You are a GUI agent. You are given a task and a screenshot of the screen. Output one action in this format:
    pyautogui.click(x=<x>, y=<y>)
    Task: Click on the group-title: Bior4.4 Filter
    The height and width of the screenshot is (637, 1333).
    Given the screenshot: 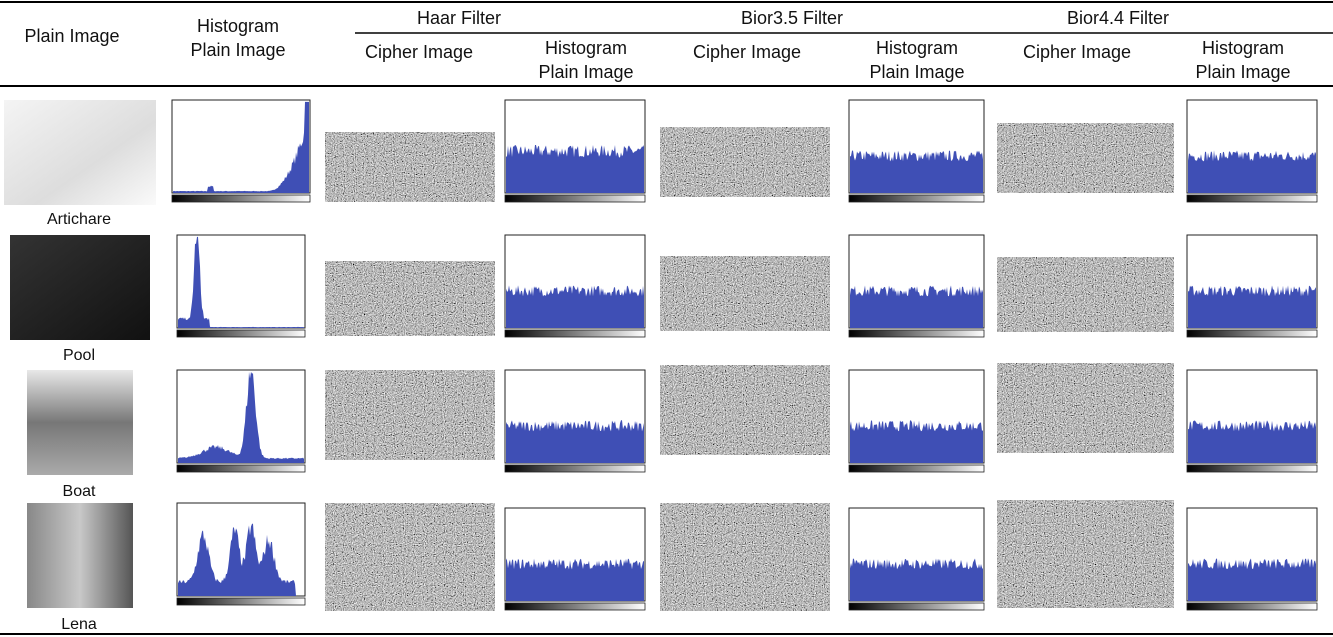 What is the action you would take?
    pyautogui.click(x=1118, y=18)
    